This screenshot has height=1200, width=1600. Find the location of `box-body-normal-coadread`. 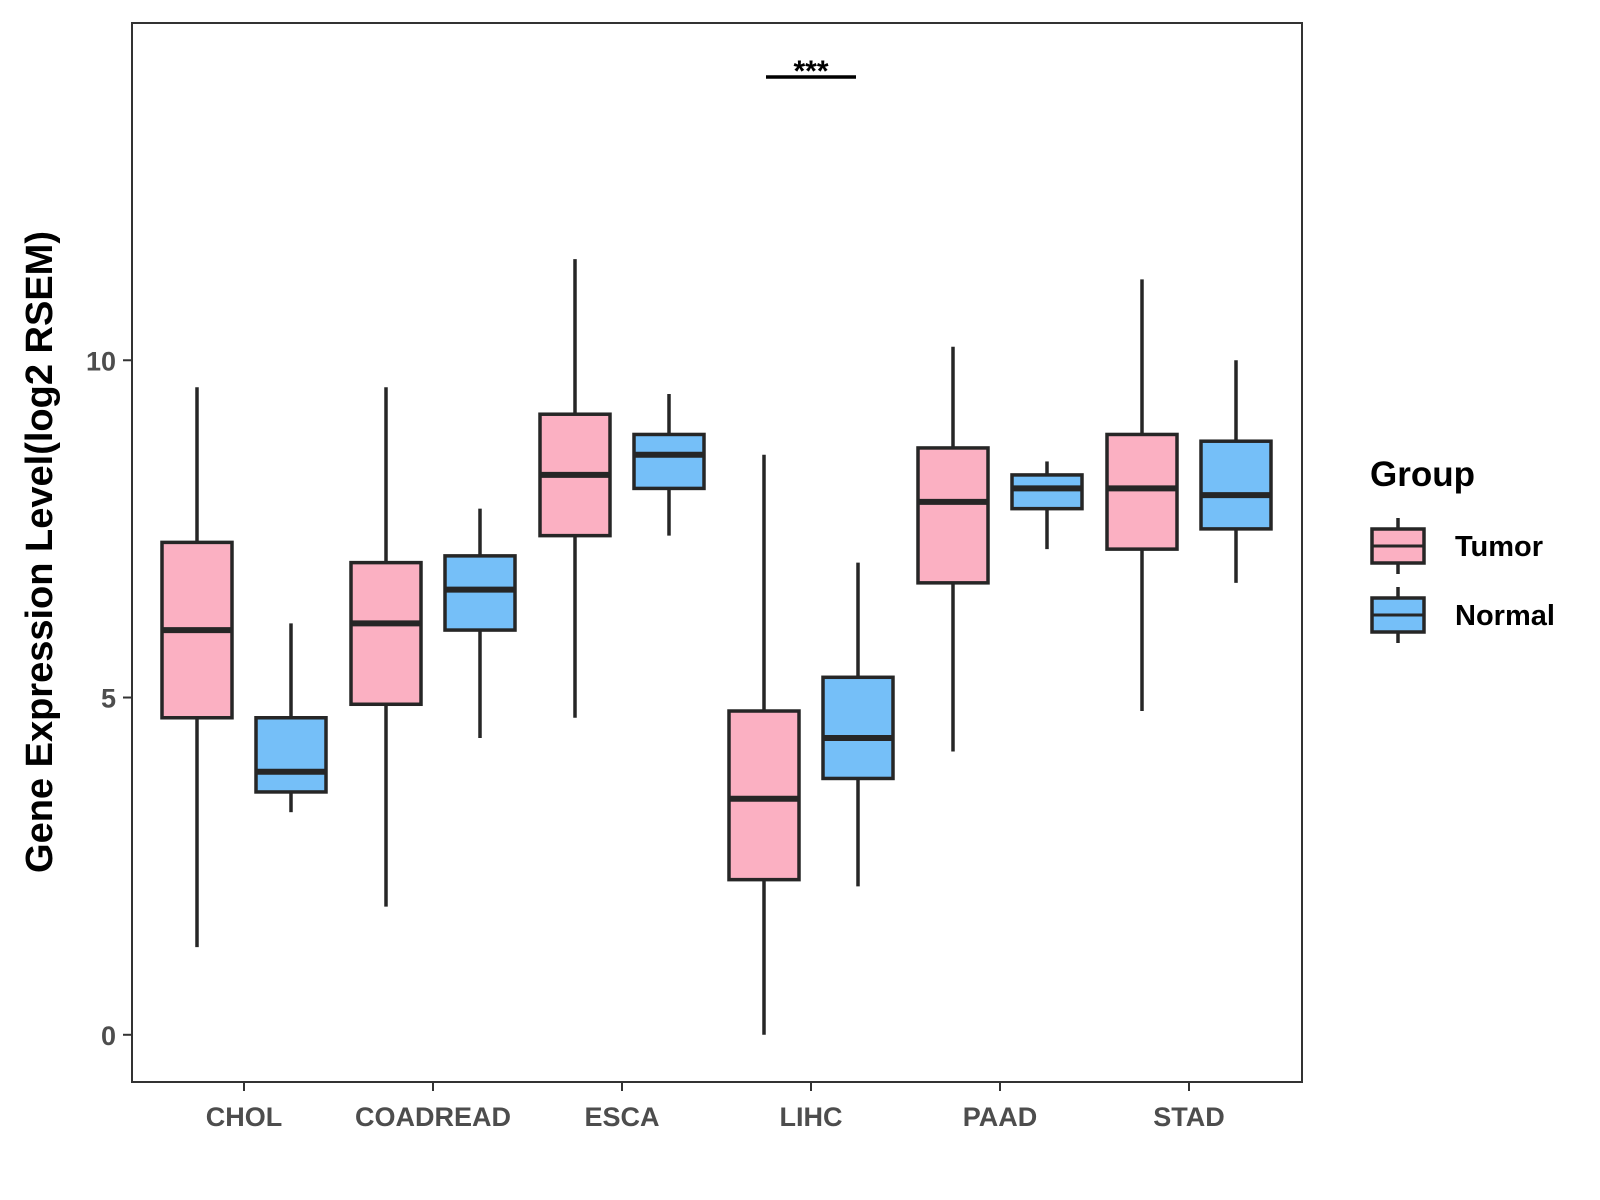

box-body-normal-coadread is located at coordinates (480, 593).